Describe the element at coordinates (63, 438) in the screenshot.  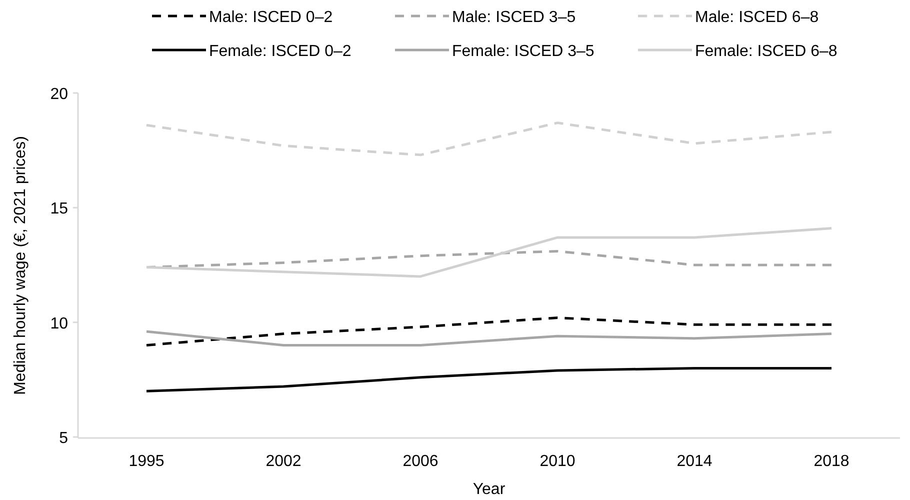
I see `y-tick-label: 5` at that location.